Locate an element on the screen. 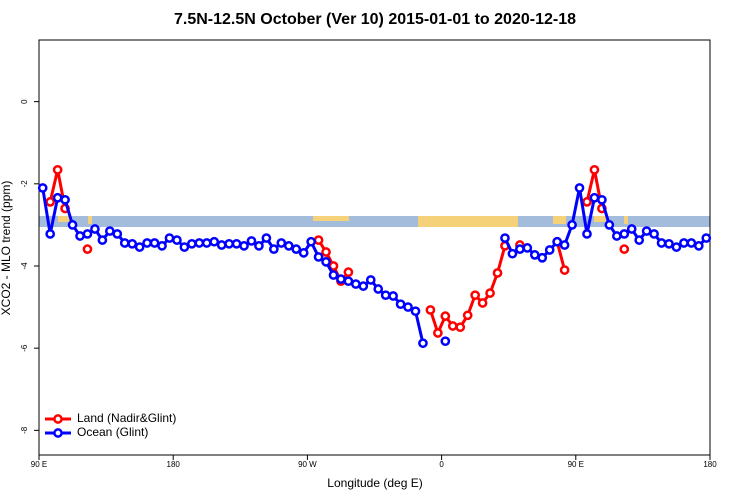 This screenshot has width=750, height=500. y-tick-label: -8 is located at coordinates (24, 430).